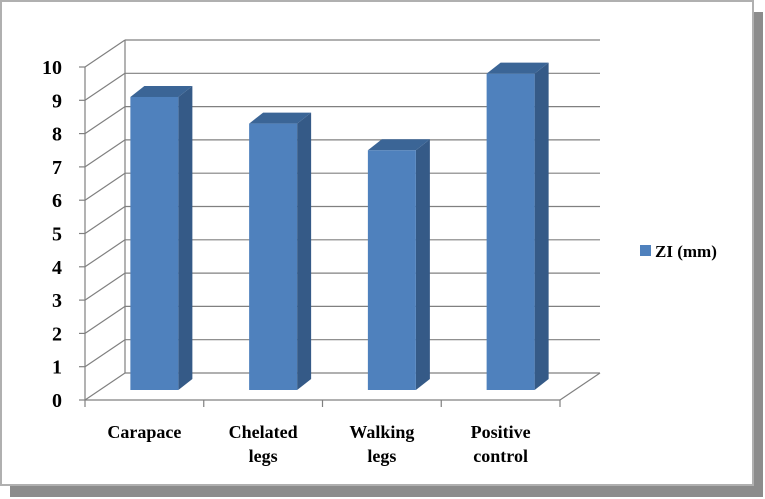  What do you see at coordinates (57, 235) in the screenshot?
I see `y-tick-label: 5` at bounding box center [57, 235].